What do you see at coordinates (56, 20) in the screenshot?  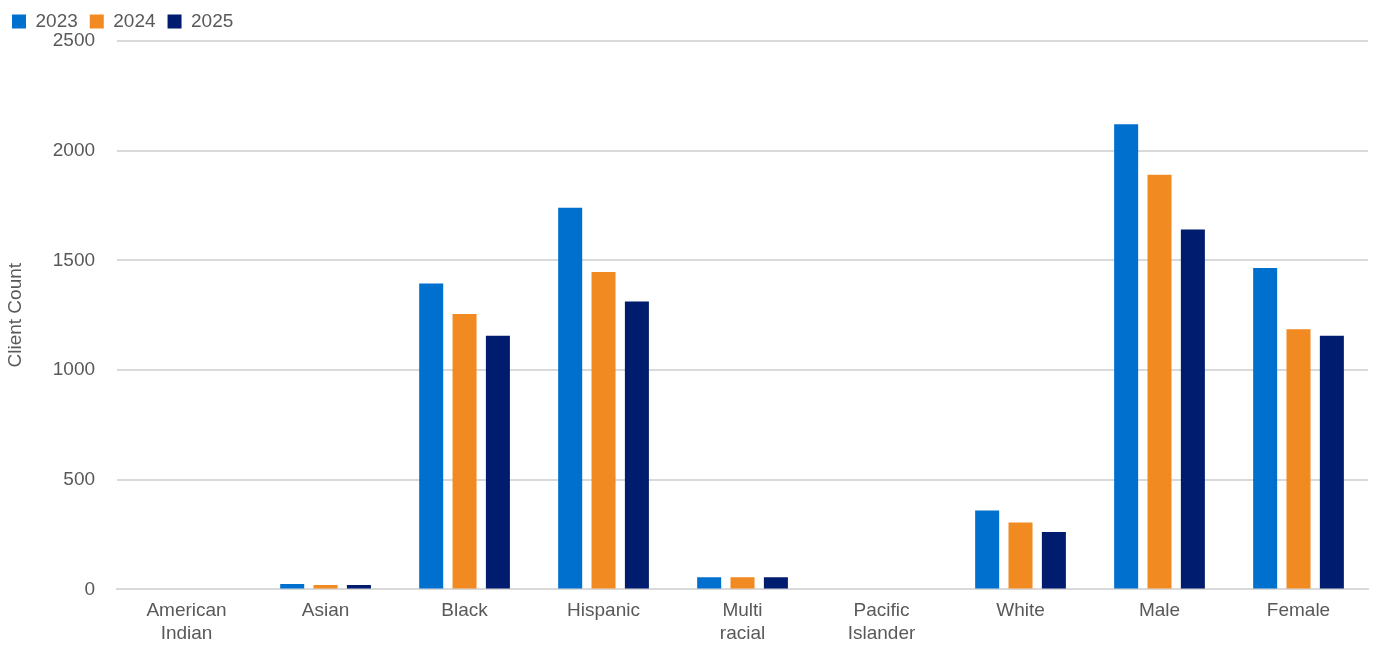 I see `legend-label: 2023` at bounding box center [56, 20].